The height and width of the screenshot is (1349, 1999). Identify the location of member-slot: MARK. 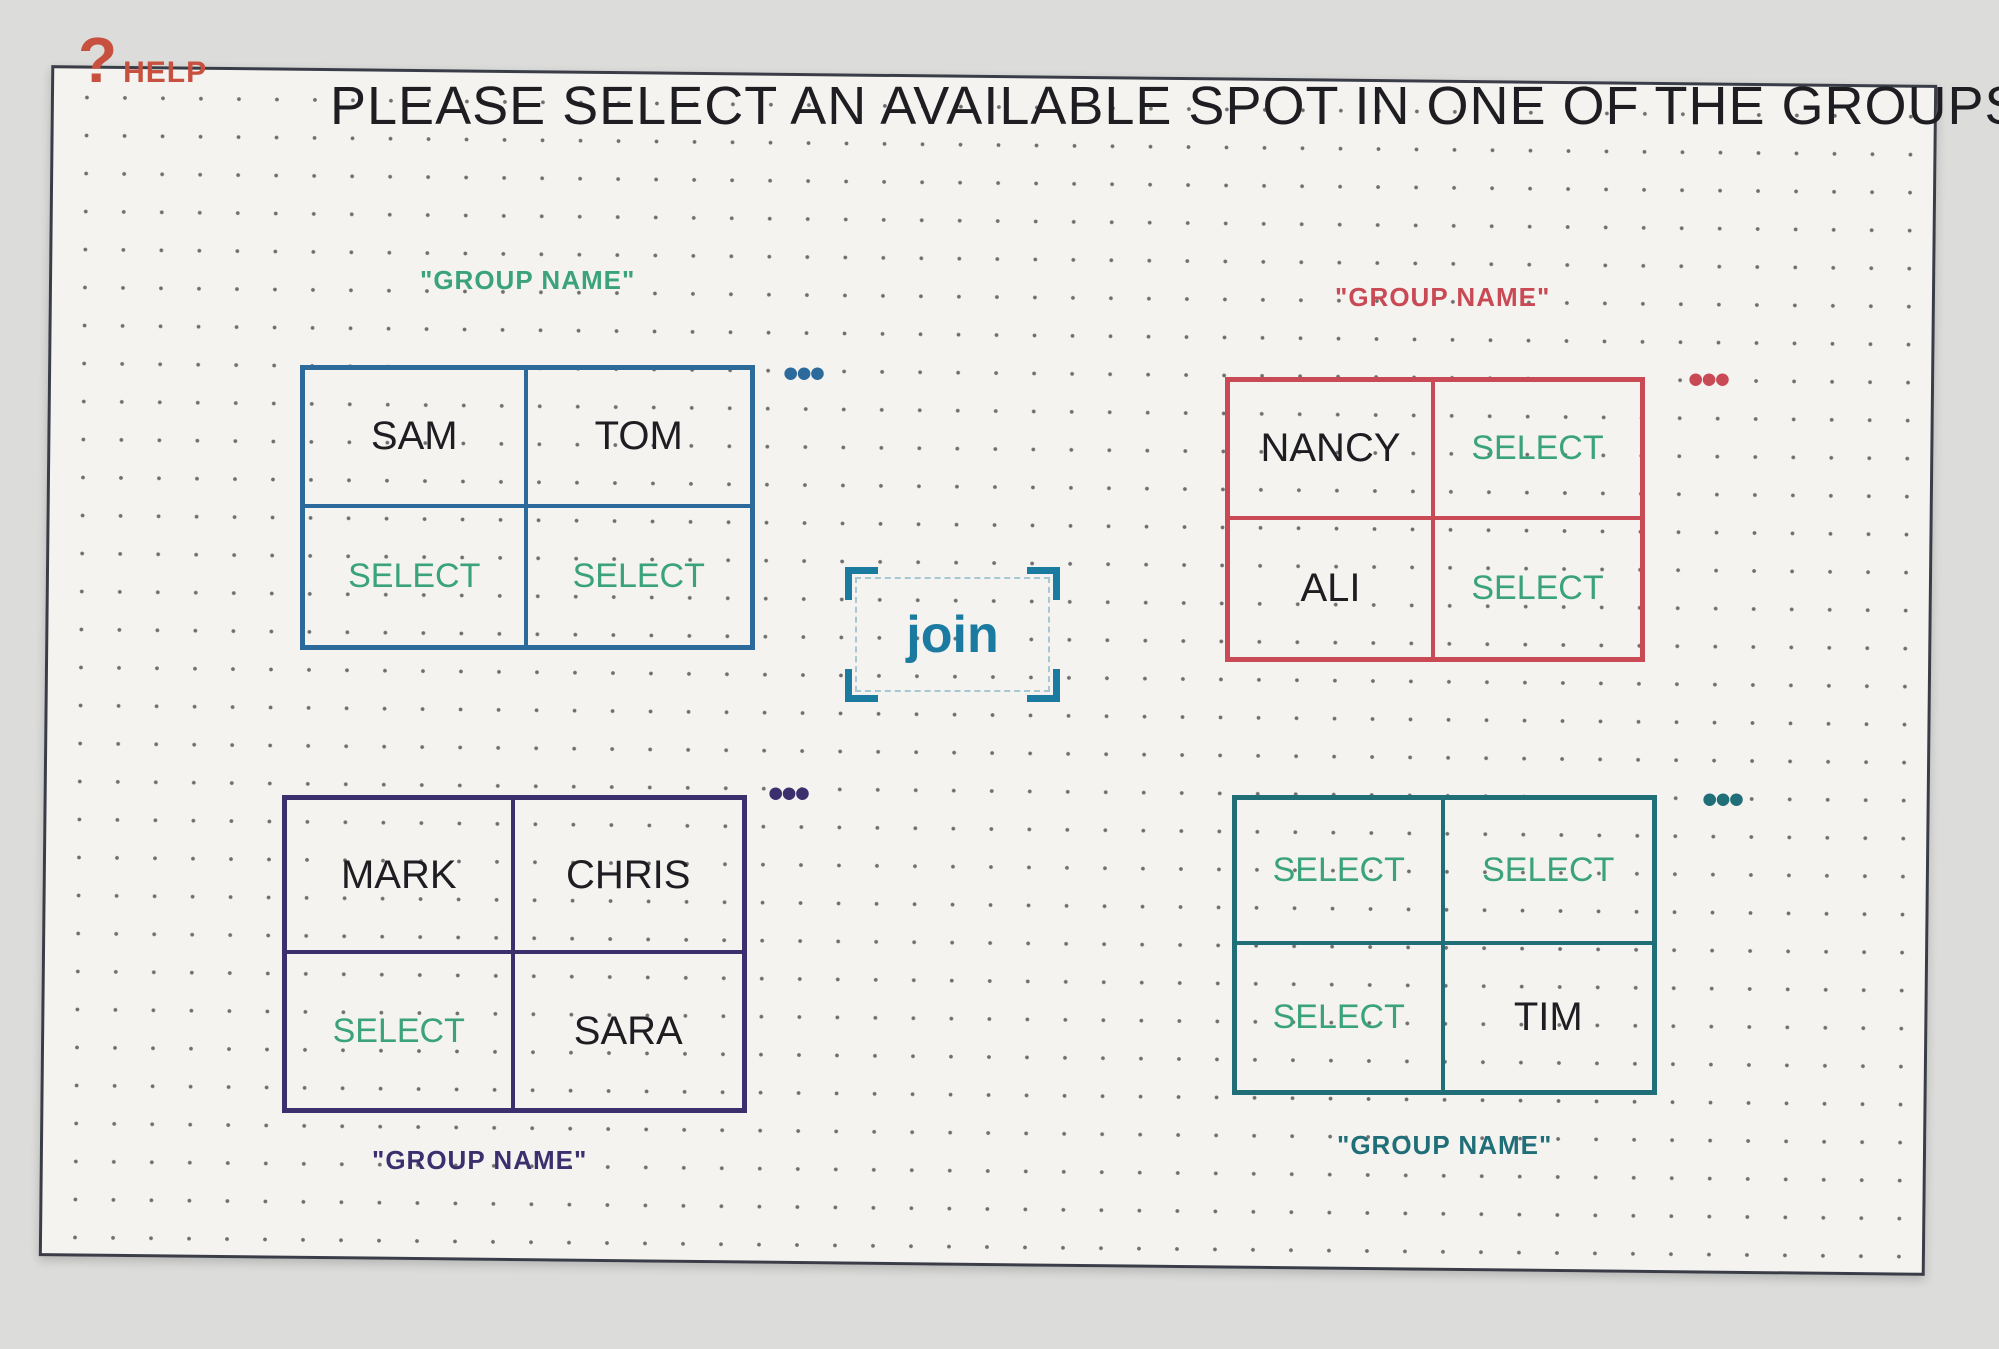
(401, 877).